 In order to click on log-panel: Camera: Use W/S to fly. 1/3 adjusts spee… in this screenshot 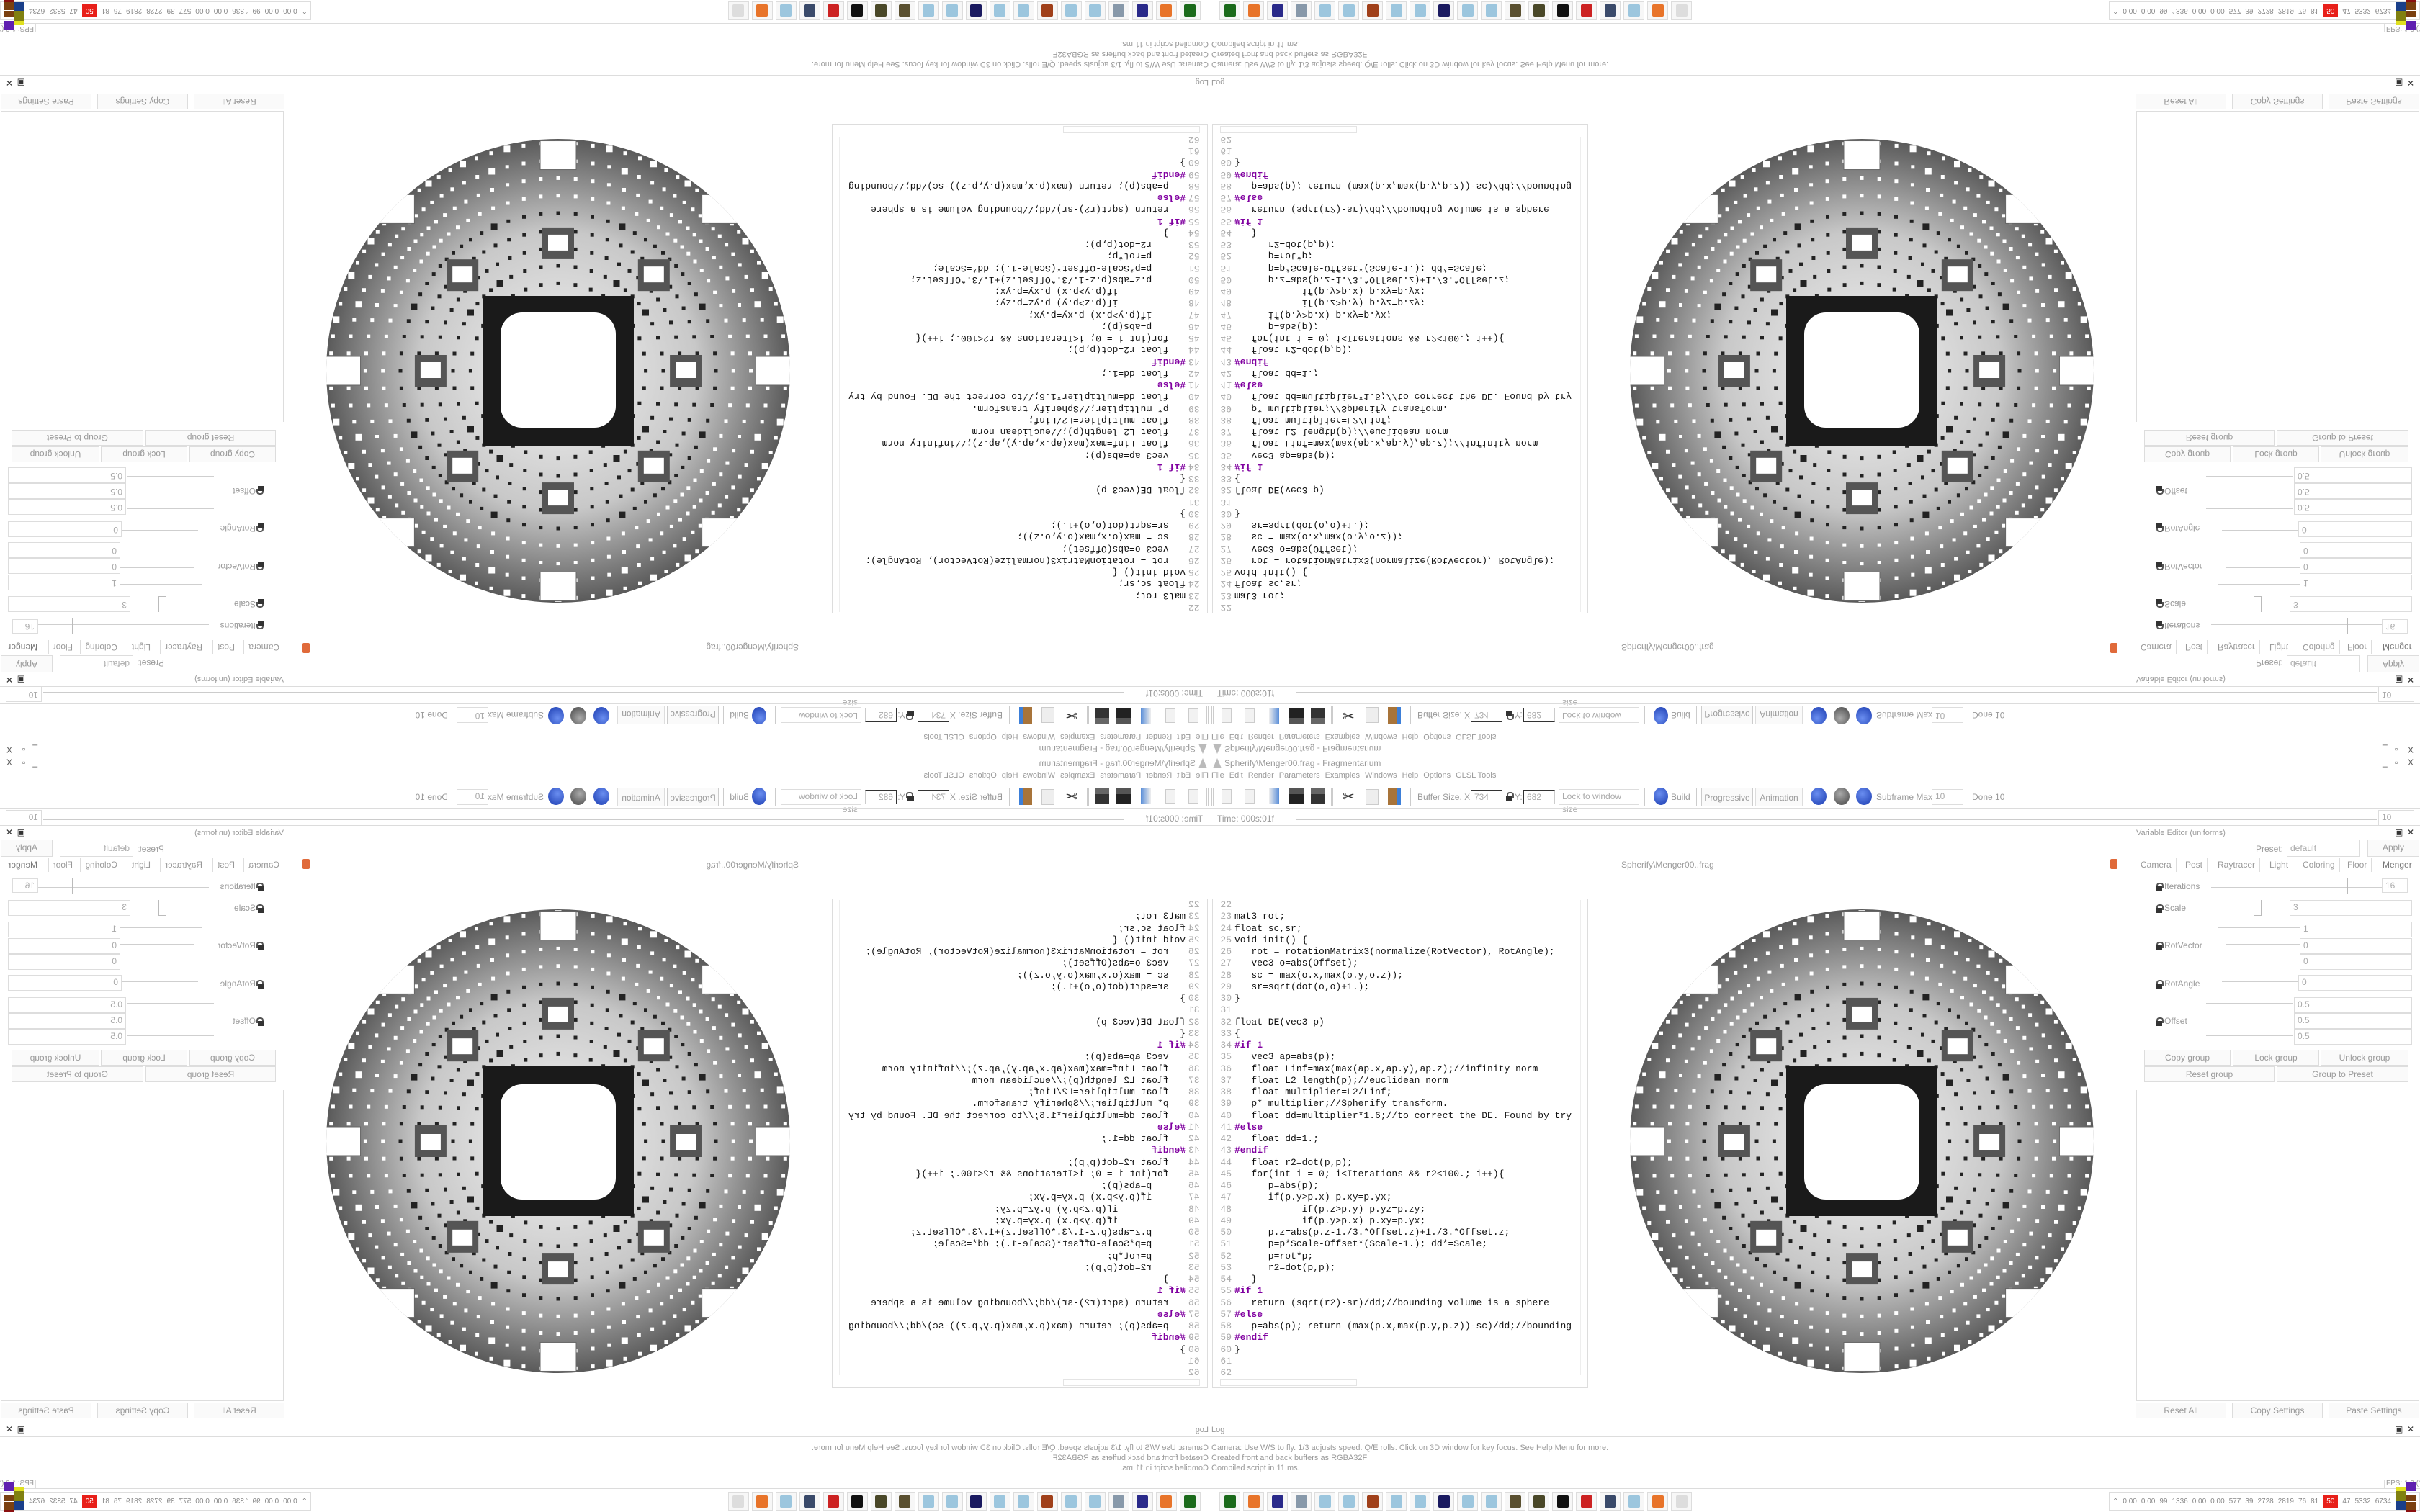, I will do `click(605, 1457)`.